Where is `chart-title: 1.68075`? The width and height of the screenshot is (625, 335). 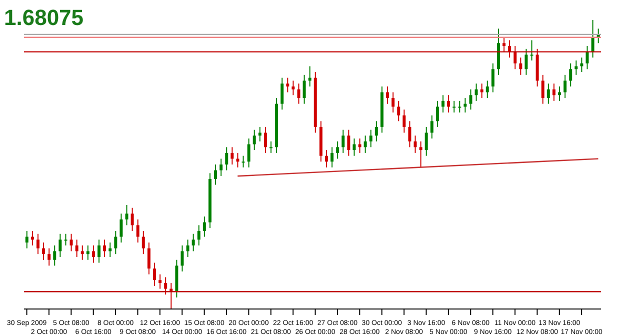 chart-title: 1.68075 is located at coordinates (44, 17).